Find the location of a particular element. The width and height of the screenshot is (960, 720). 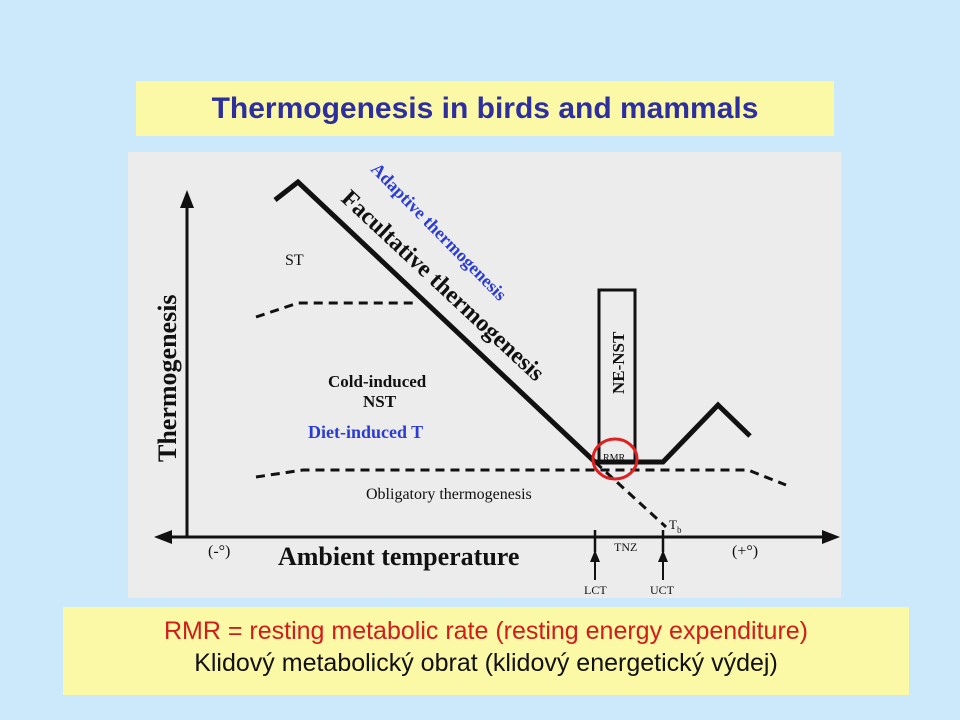

obligatory-label: Obligatory thermogenesis is located at coordinates (449, 494).